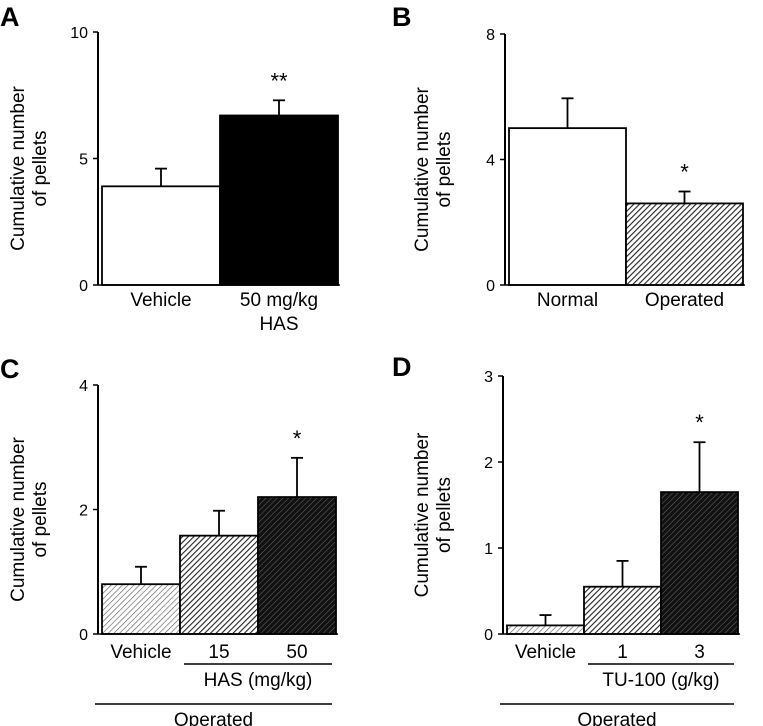 The width and height of the screenshot is (763, 726). Describe the element at coordinates (279, 300) in the screenshot. I see `panel-a-category-label: 50 mg/kg` at that location.